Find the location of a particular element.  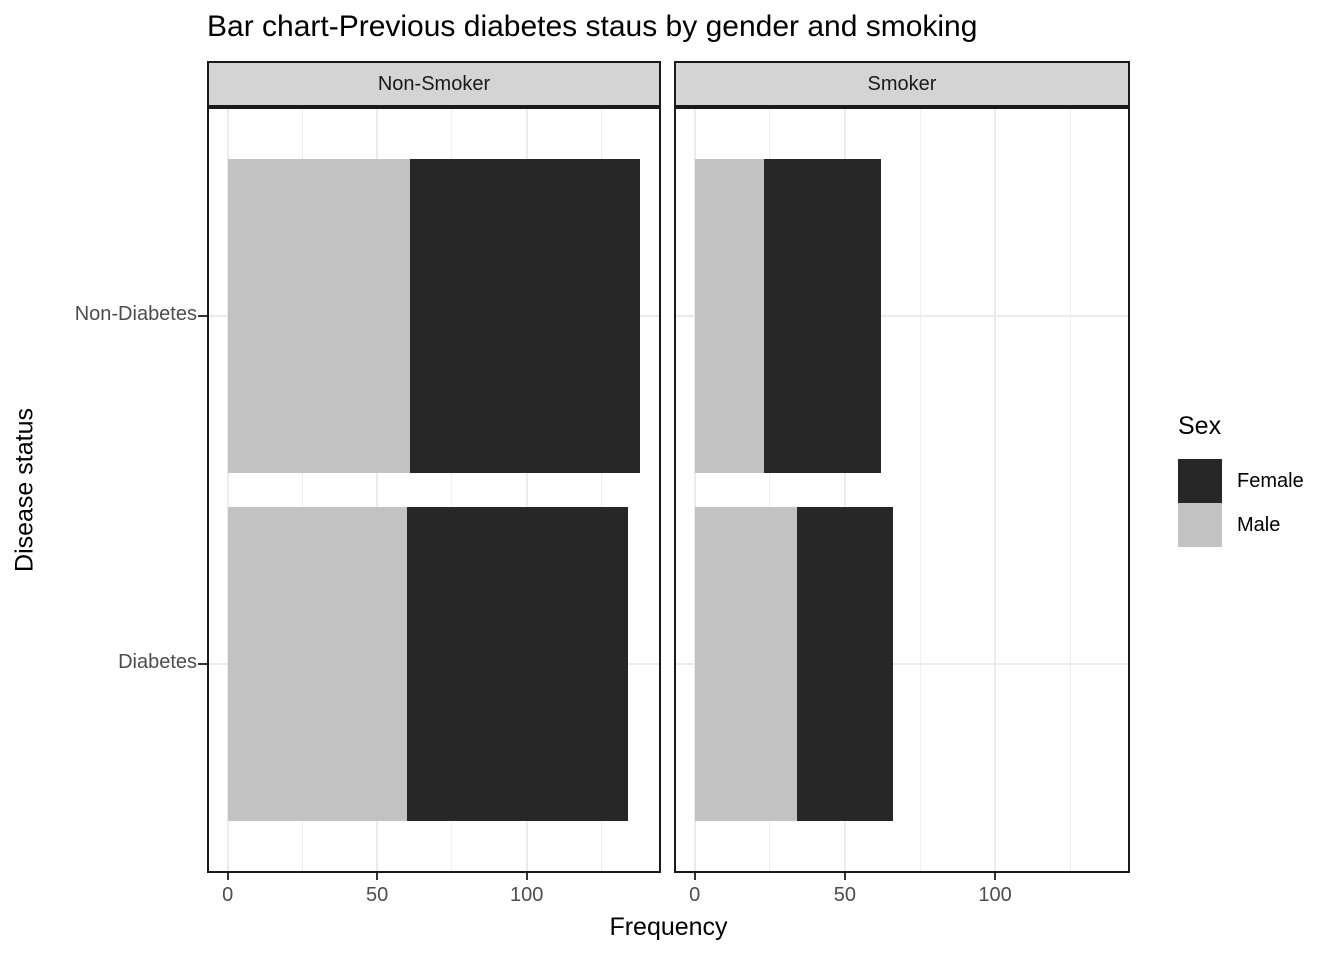

x-axis-title: Frequency is located at coordinates (668, 927).